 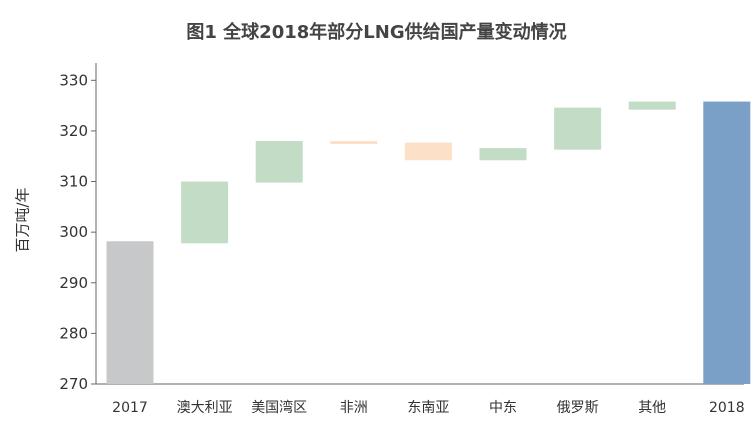 What do you see at coordinates (73, 384) in the screenshot?
I see `y-tick-label: 270` at bounding box center [73, 384].